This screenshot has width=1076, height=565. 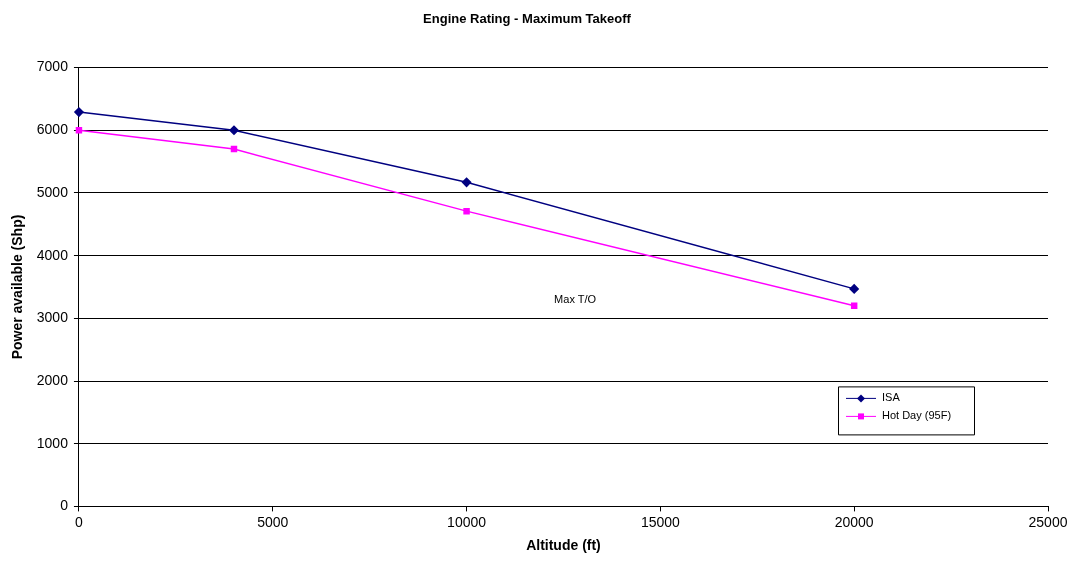 What do you see at coordinates (563, 545) in the screenshot?
I see `x-axis-title: Altitude (ft)` at bounding box center [563, 545].